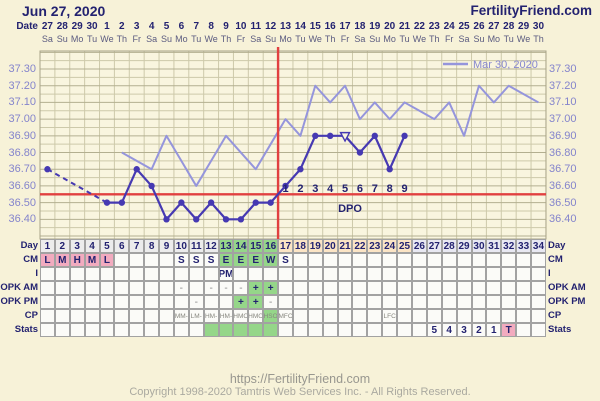 The width and height of the screenshot is (600, 401). I want to click on fertilityfriend-logo: FertilityFriend.com, so click(531, 10).